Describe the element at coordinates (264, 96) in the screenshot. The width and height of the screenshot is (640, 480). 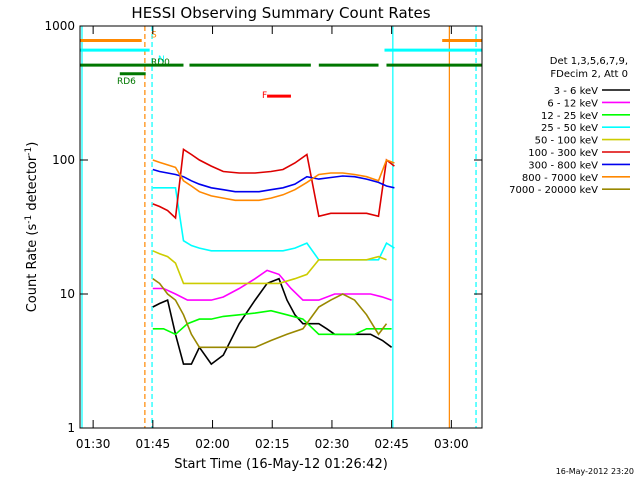
I see `flag-label-f: F` at that location.